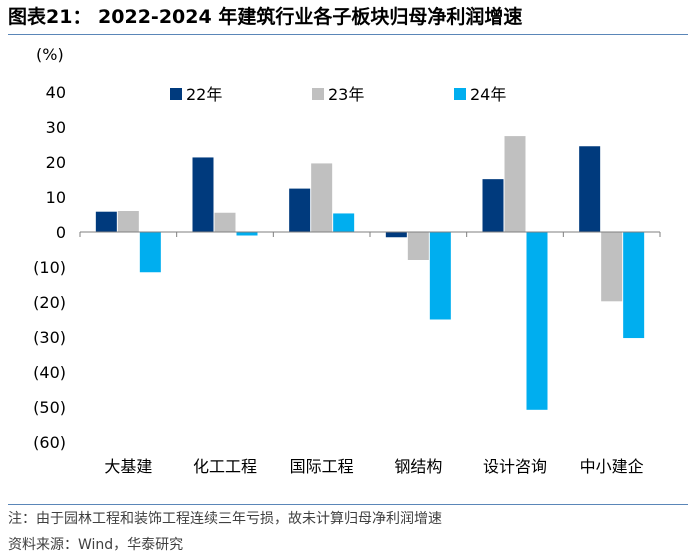 The width and height of the screenshot is (700, 560). Describe the element at coordinates (396, 235) in the screenshot. I see `bar-22年-钢结构` at that location.